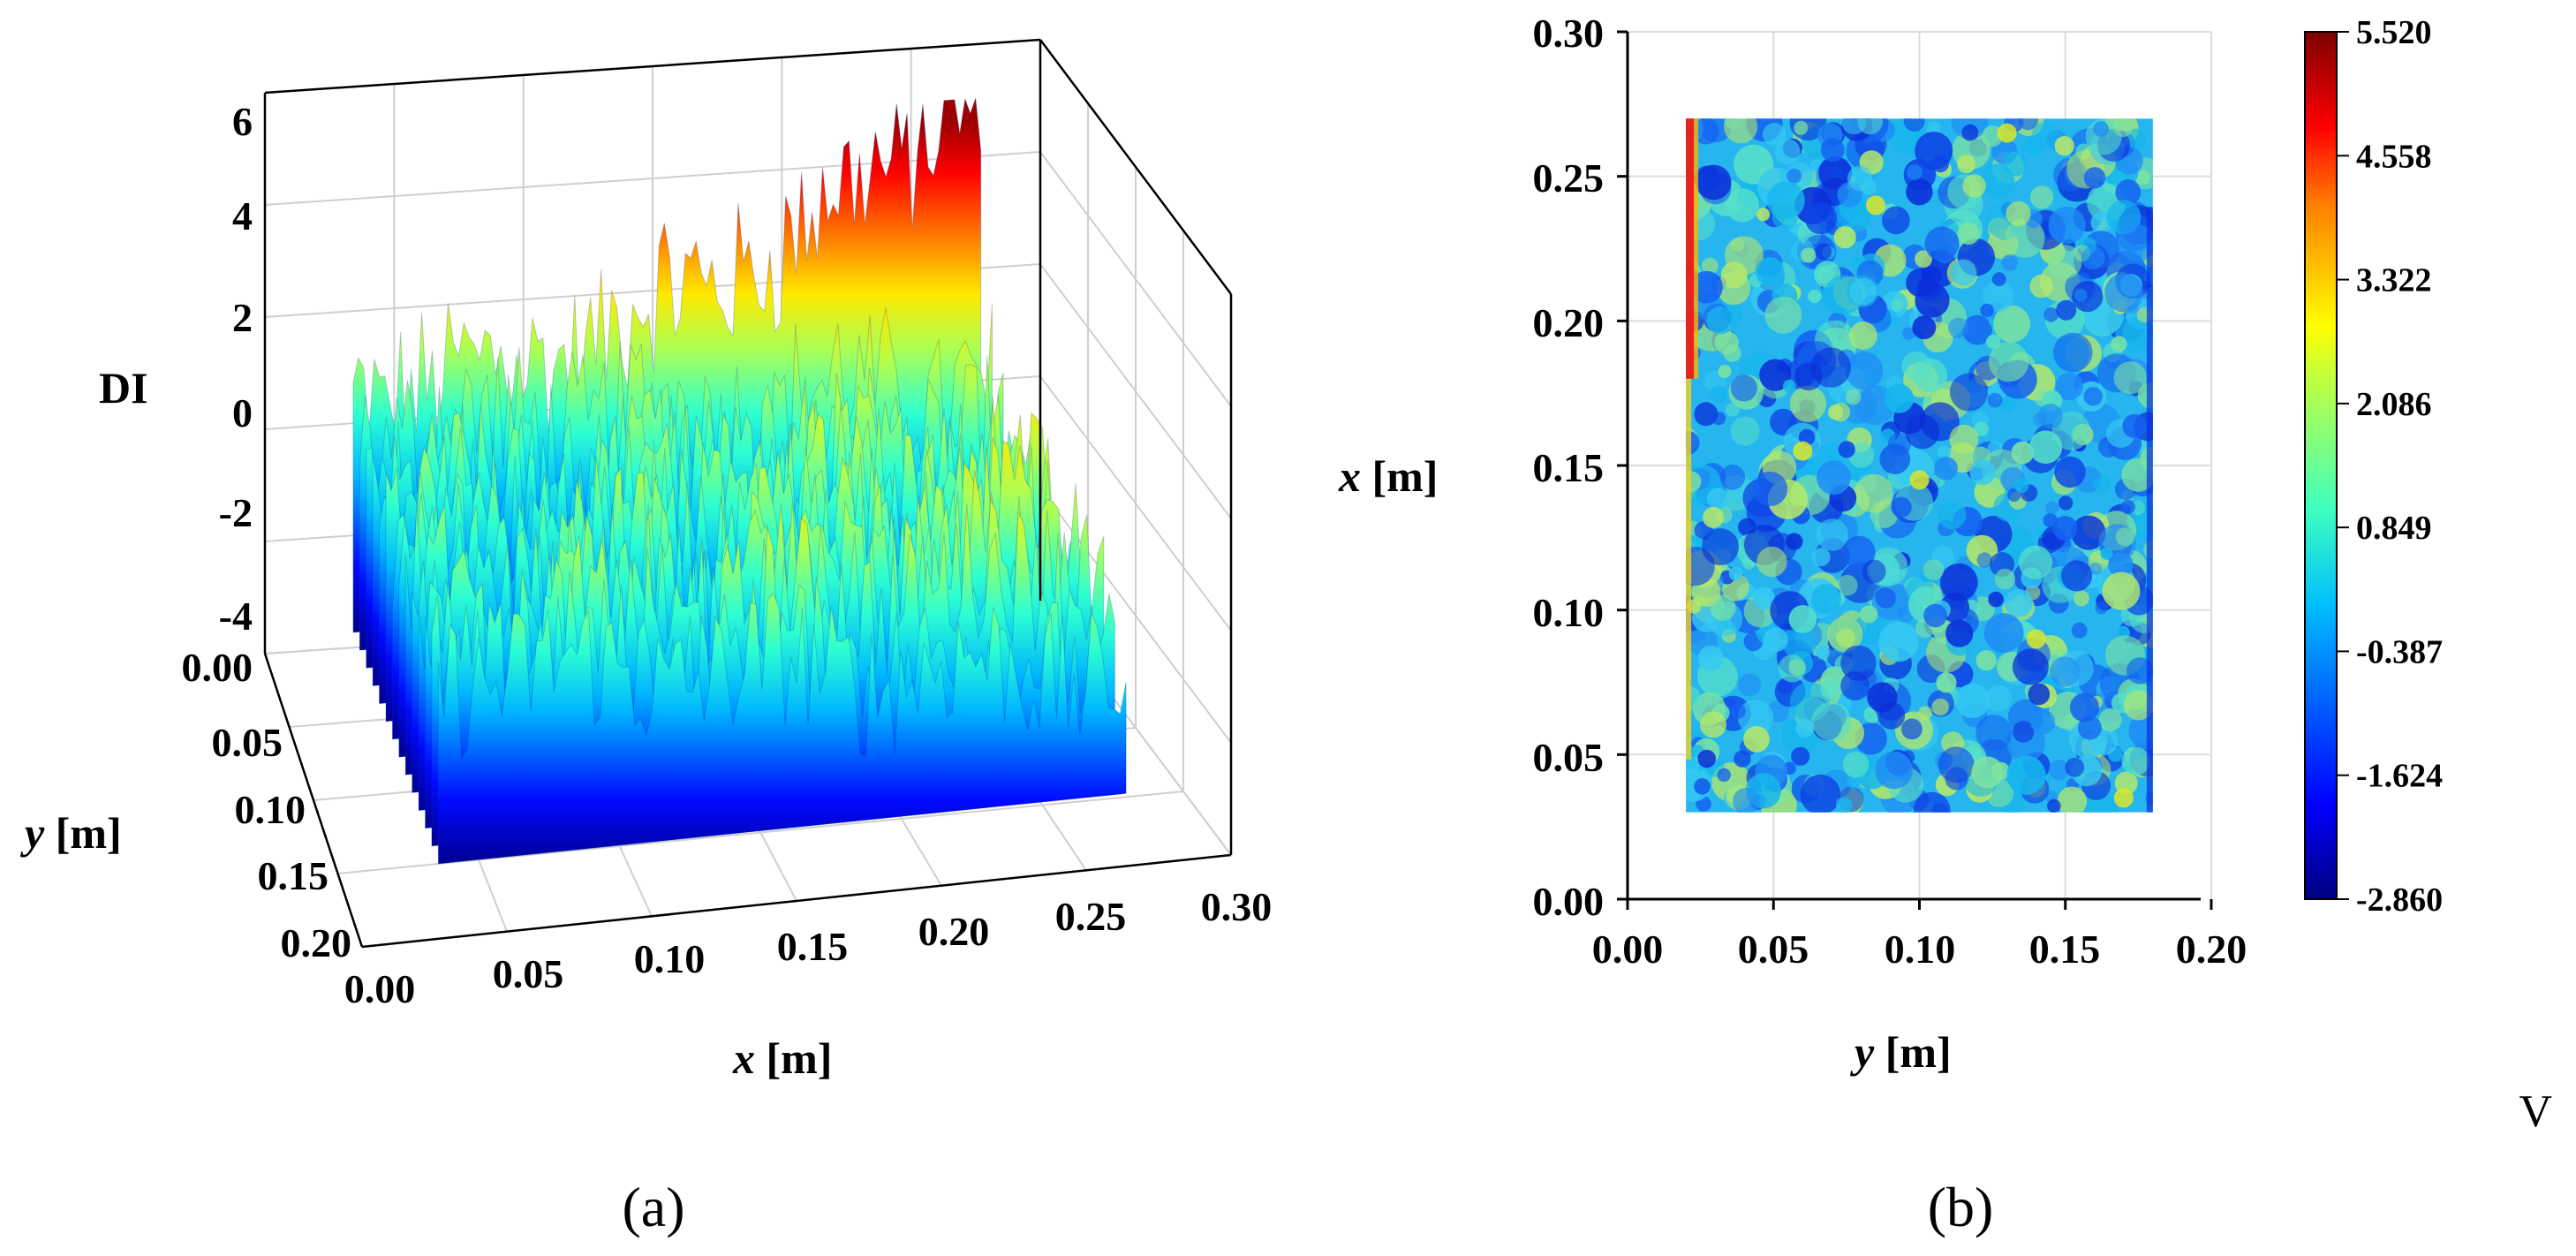 This screenshot has height=1256, width=2576. Describe the element at coordinates (2149, 510) in the screenshot. I see `right-edge-strip` at that location.